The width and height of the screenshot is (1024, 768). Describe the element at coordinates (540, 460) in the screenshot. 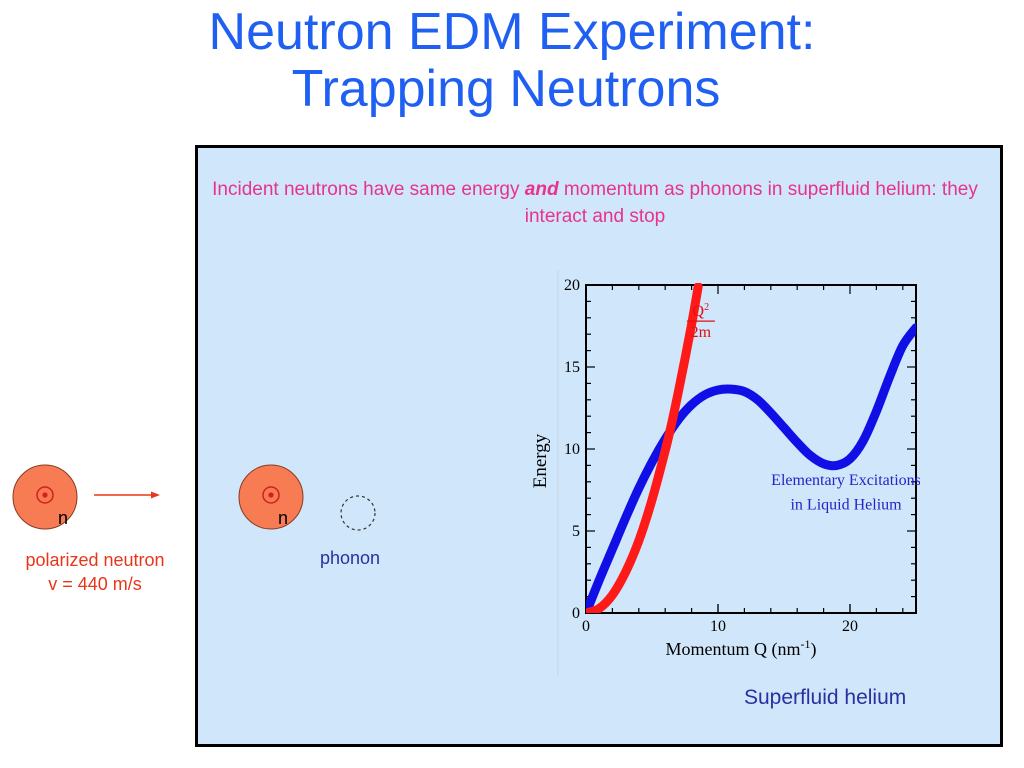

I see `y-axis-label: Energy` at that location.